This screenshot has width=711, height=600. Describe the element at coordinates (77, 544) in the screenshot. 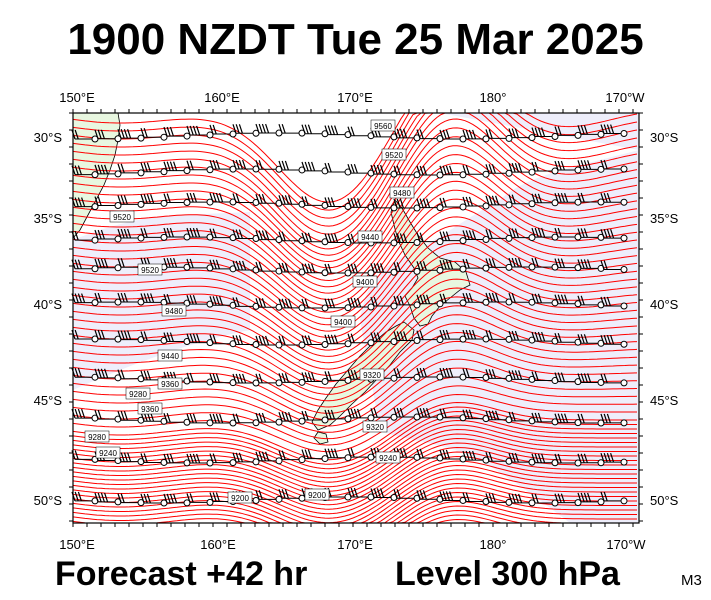

I see `bottom-lon-label-150e: 150°E` at that location.